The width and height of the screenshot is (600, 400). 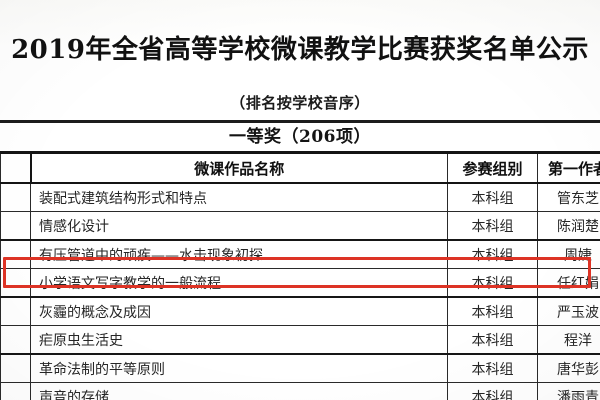 I want to click on column-header-author: 第一作者, so click(x=568, y=167).